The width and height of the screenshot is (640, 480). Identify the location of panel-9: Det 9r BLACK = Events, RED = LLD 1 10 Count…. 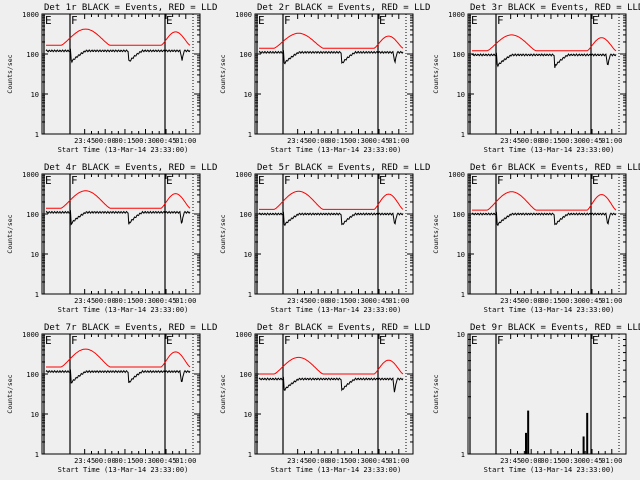
(536, 398).